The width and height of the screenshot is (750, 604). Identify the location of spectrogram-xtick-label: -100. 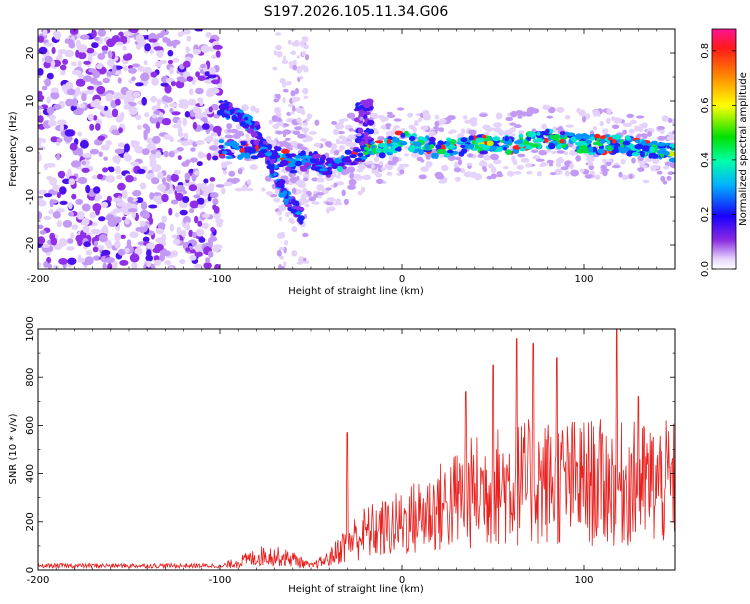
(220, 279).